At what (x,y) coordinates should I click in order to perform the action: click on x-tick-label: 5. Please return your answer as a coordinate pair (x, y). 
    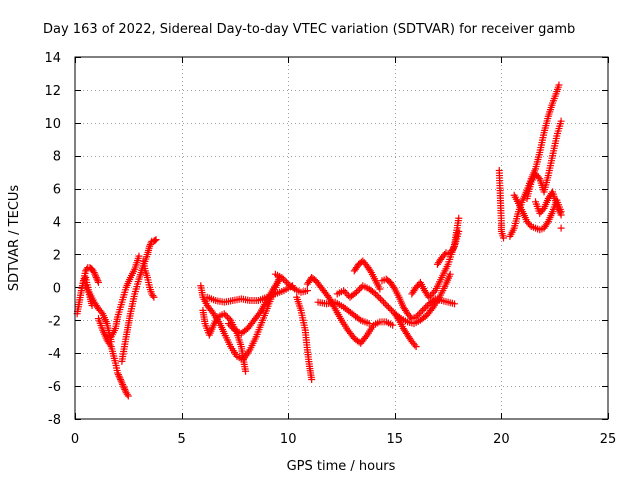
    Looking at the image, I should click on (181, 439).